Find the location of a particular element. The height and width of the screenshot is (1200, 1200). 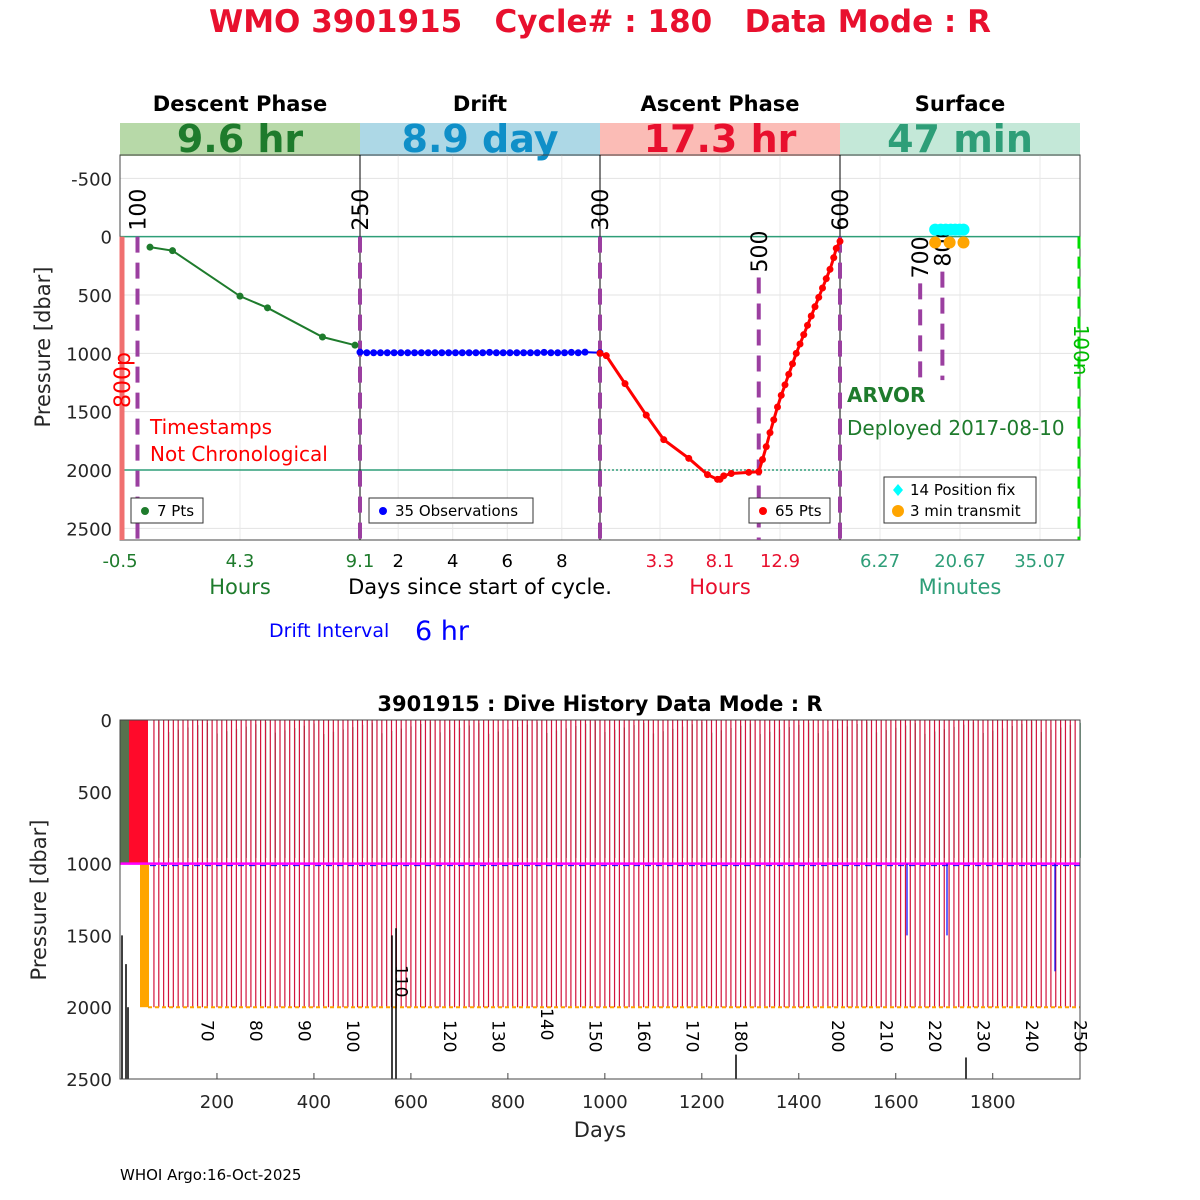

history-cycle-label: 130 is located at coordinates (497, 1036).